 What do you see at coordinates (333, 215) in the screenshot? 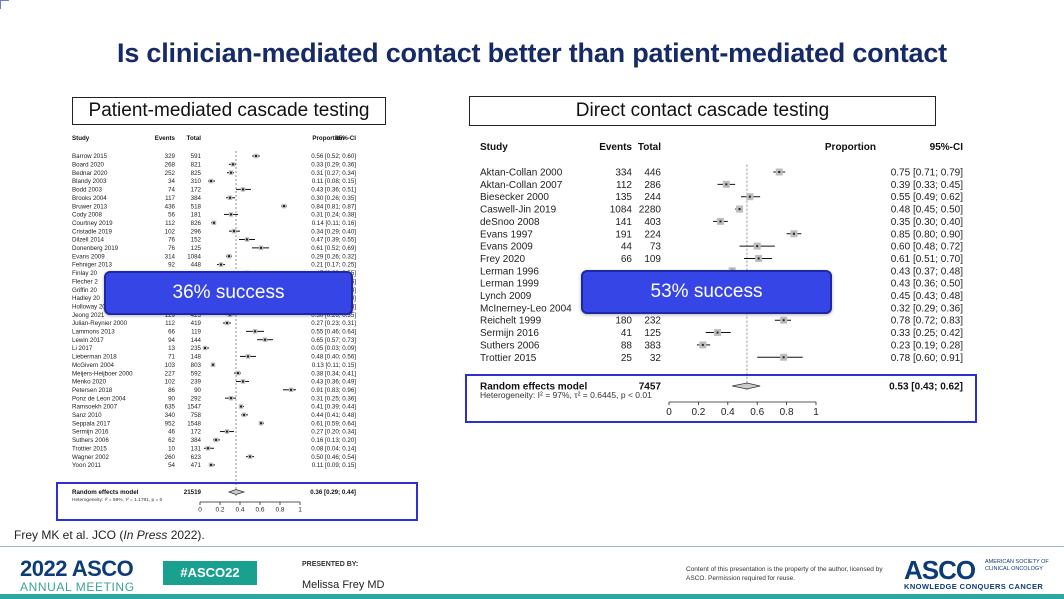
I see `left-ci-value: 0.31 [0.24; 0.38]` at bounding box center [333, 215].